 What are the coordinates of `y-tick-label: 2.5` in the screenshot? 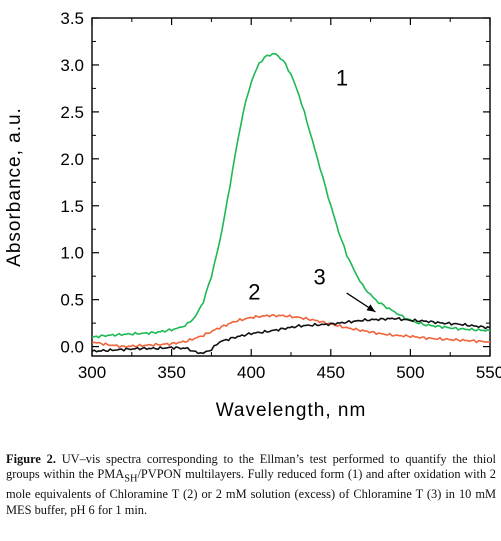 It's located at (72, 112).